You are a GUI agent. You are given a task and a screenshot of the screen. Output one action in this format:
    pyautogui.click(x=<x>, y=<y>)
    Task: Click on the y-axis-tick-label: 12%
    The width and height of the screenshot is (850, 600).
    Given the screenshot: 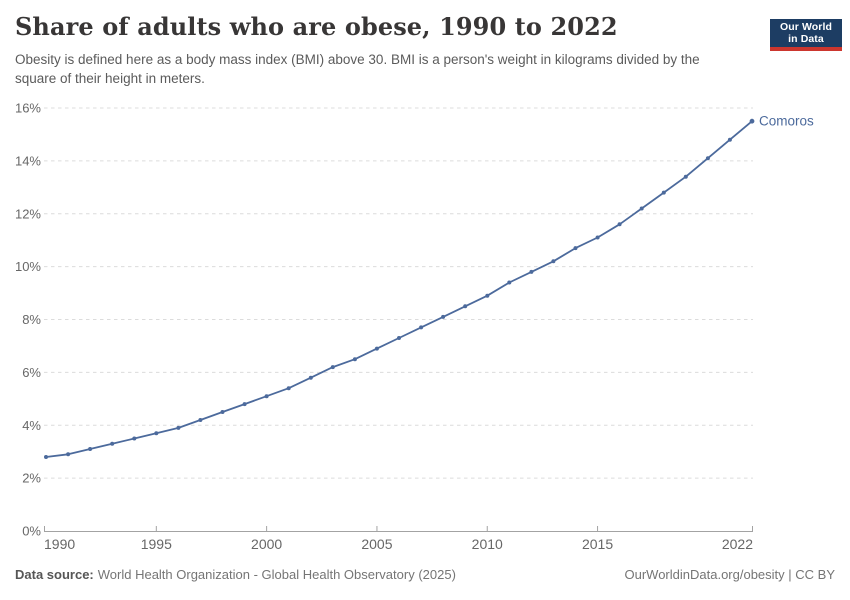 What is the action you would take?
    pyautogui.click(x=28, y=213)
    